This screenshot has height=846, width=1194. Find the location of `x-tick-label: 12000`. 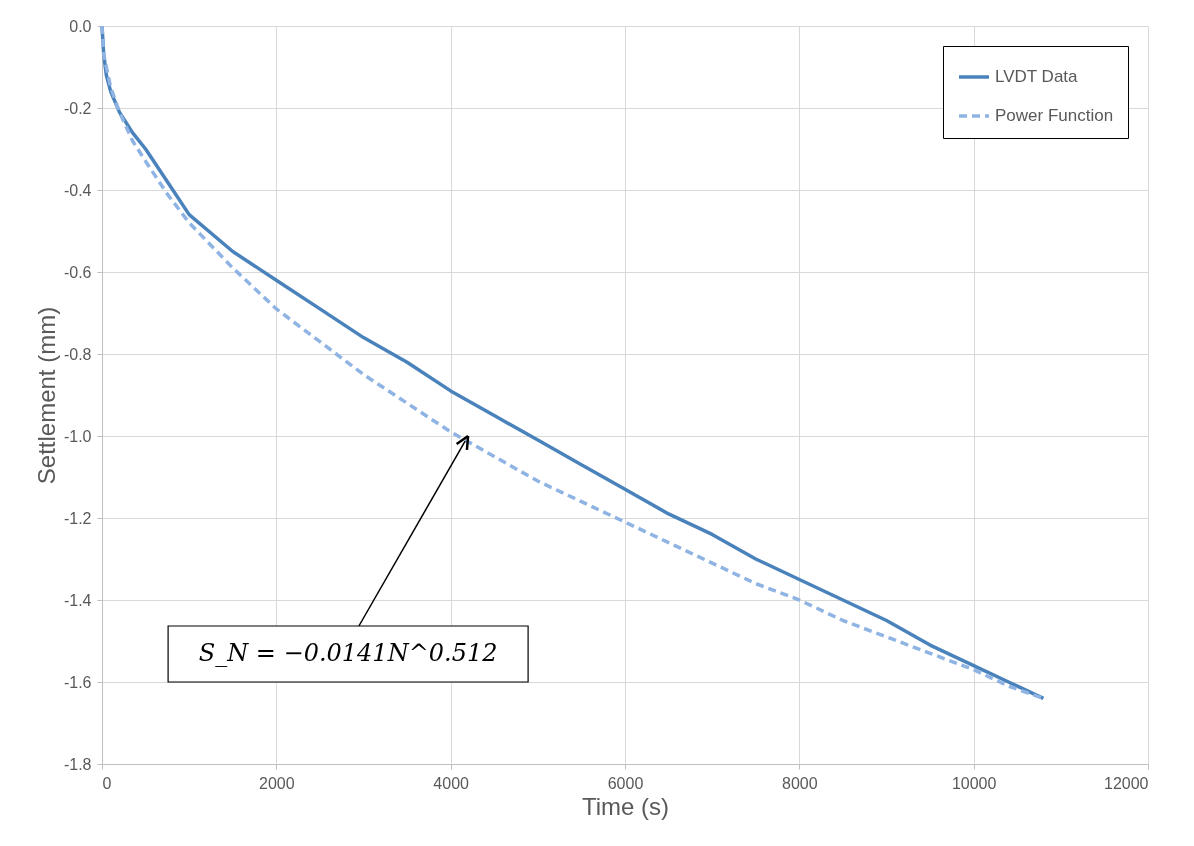

x-tick-label: 12000 is located at coordinates (1126, 783).